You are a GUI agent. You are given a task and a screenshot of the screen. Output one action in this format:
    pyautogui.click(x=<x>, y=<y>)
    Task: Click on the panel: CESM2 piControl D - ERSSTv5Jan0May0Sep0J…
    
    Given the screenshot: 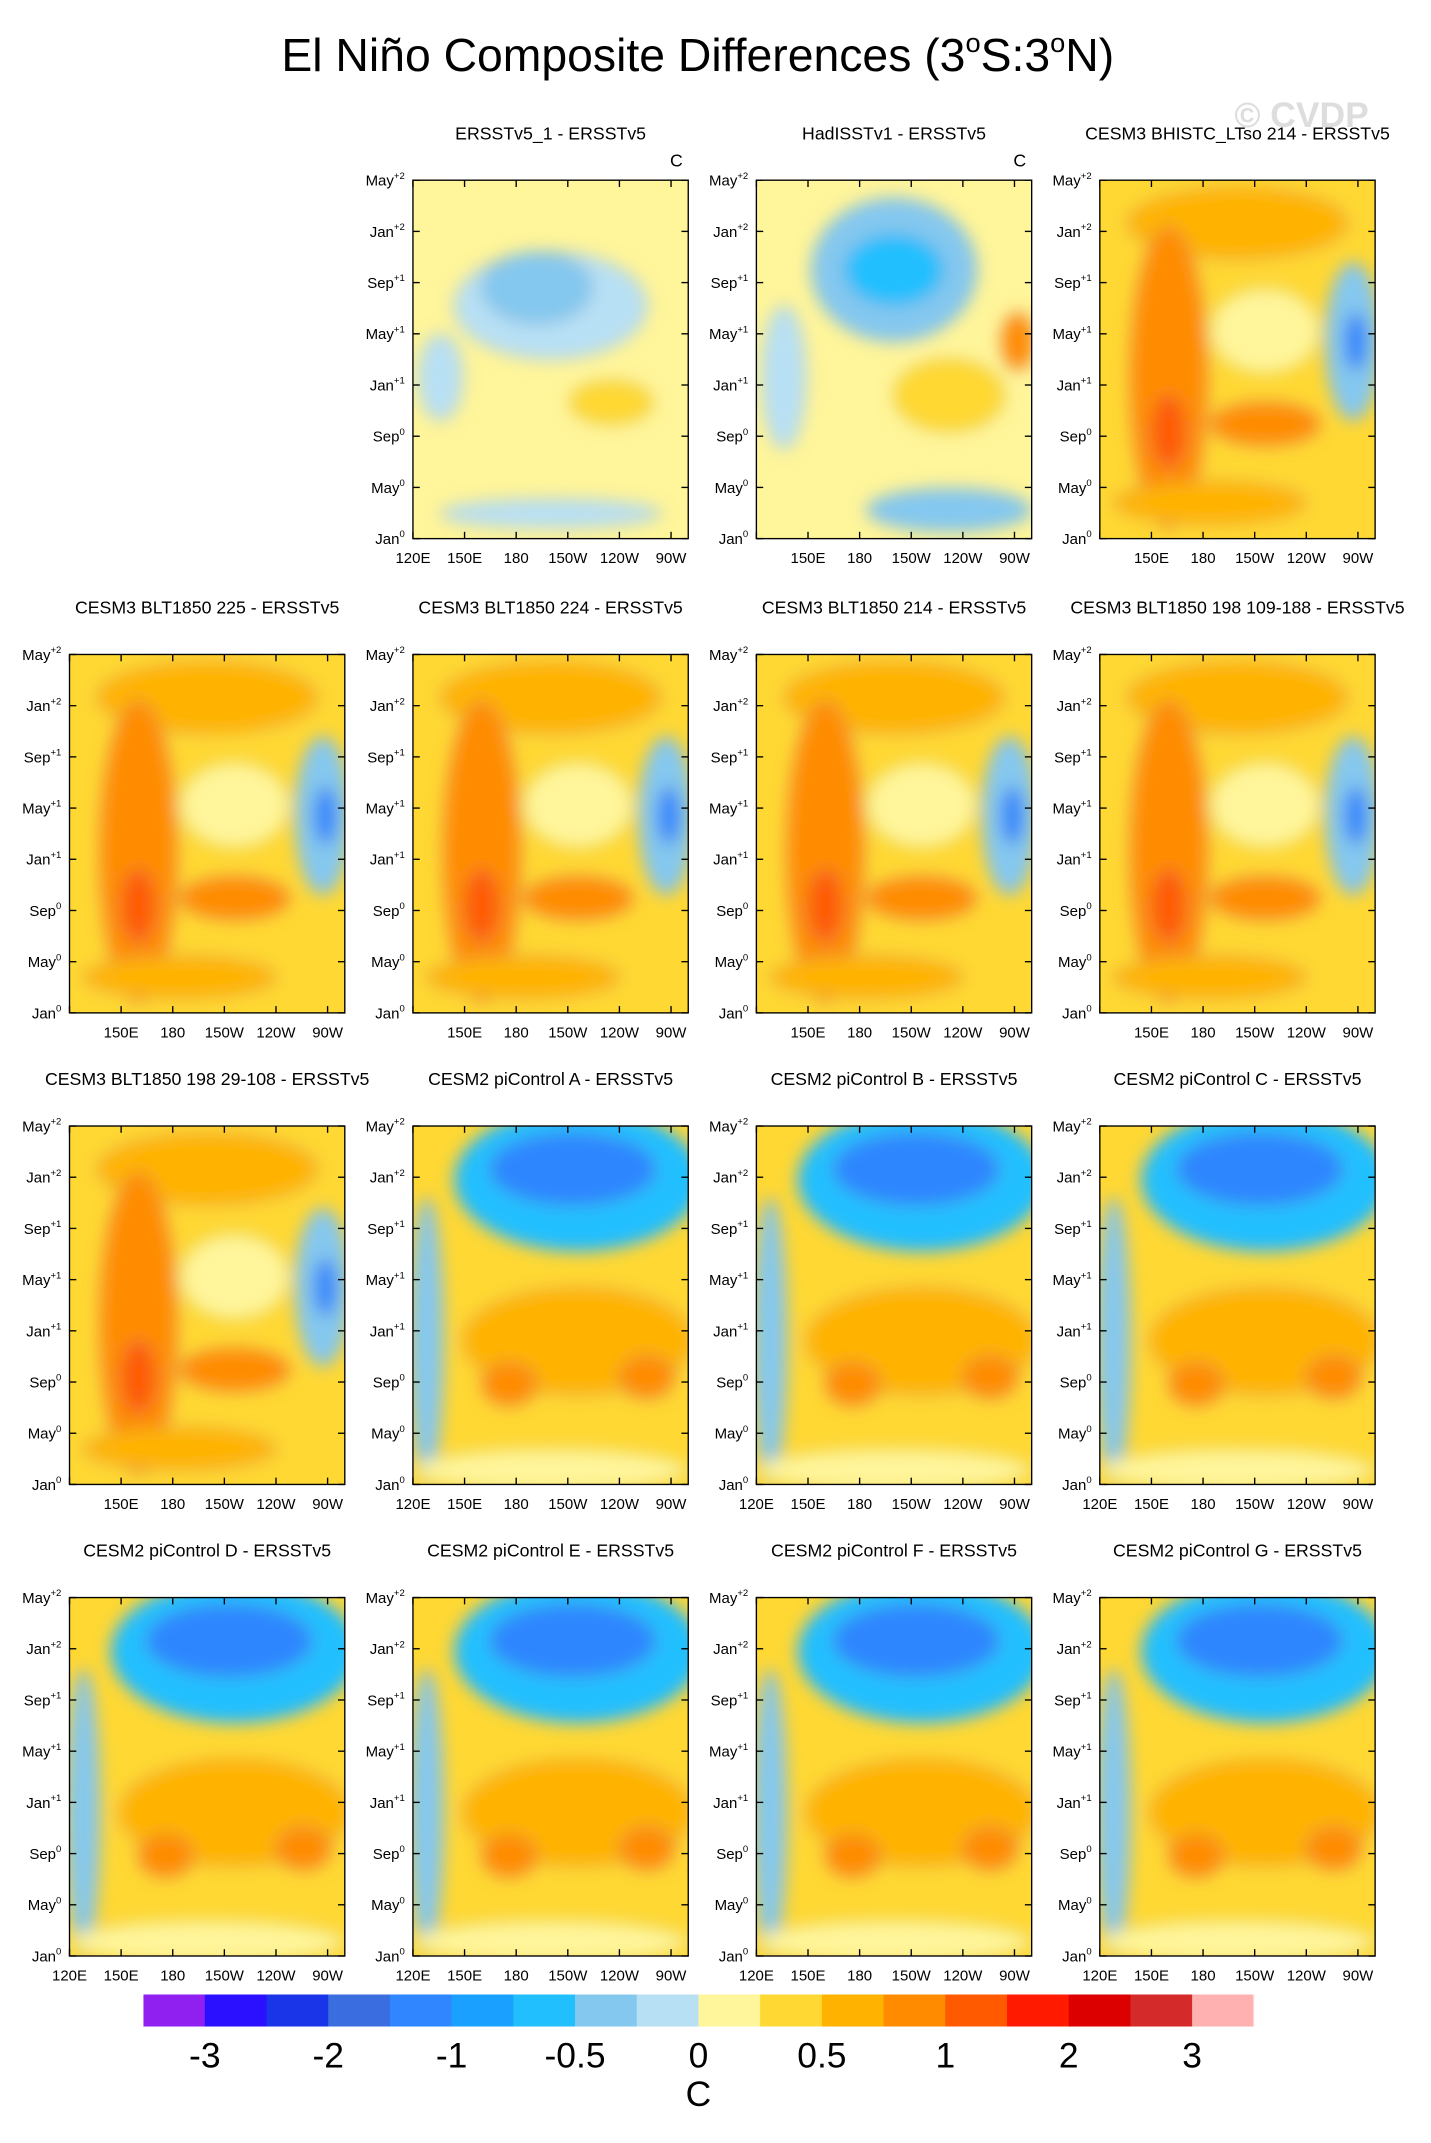 What is the action you would take?
    pyautogui.click(x=184, y=1763)
    